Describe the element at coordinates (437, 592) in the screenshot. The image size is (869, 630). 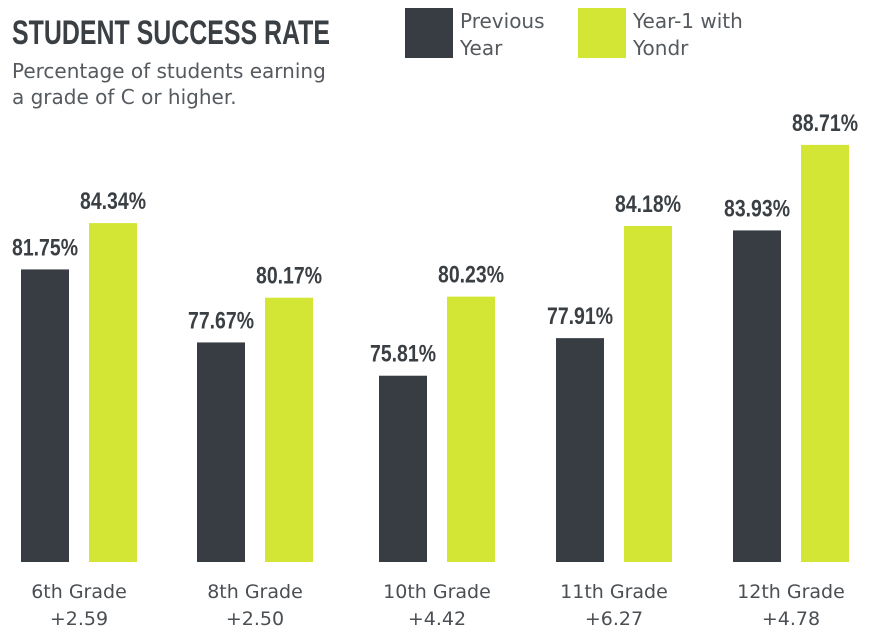
I see `x-tick-label: 10th Grade` at that location.